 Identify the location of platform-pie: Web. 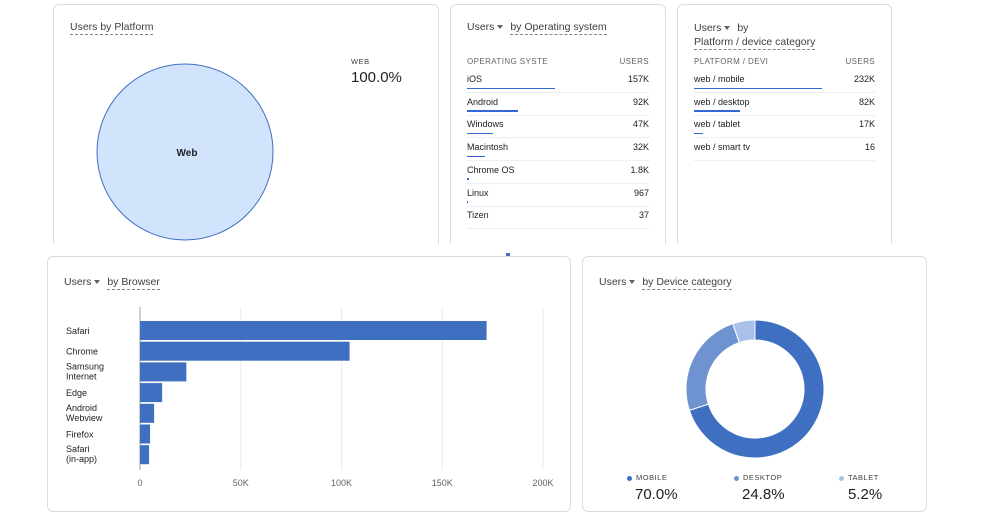
(185, 152).